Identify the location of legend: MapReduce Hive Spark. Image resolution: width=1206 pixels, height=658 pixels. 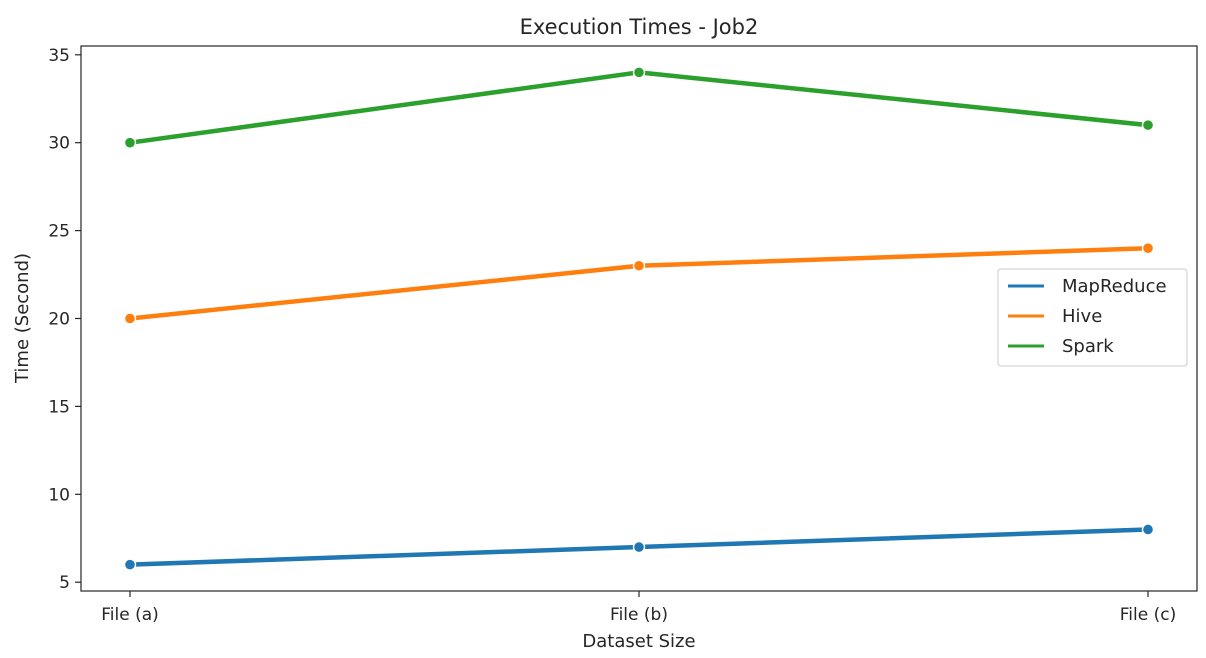
(1092, 317).